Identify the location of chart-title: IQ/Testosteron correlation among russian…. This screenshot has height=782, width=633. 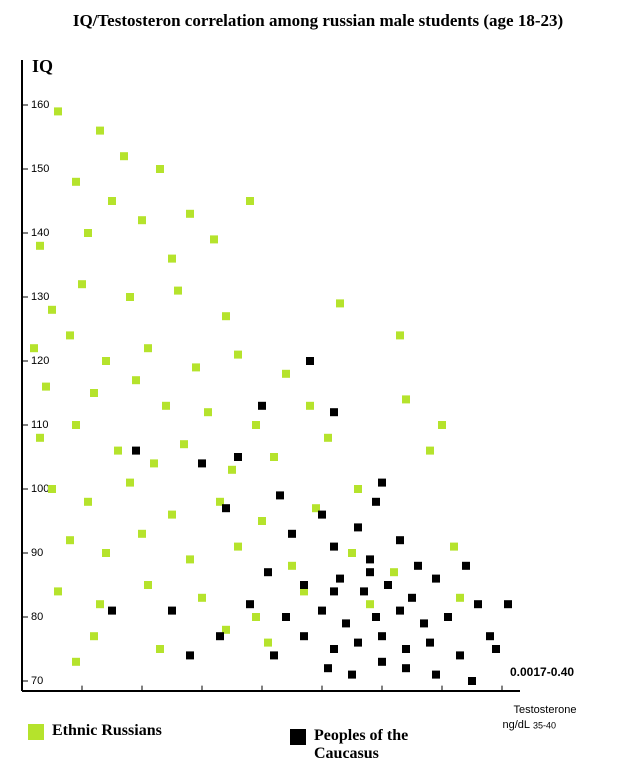
(318, 20).